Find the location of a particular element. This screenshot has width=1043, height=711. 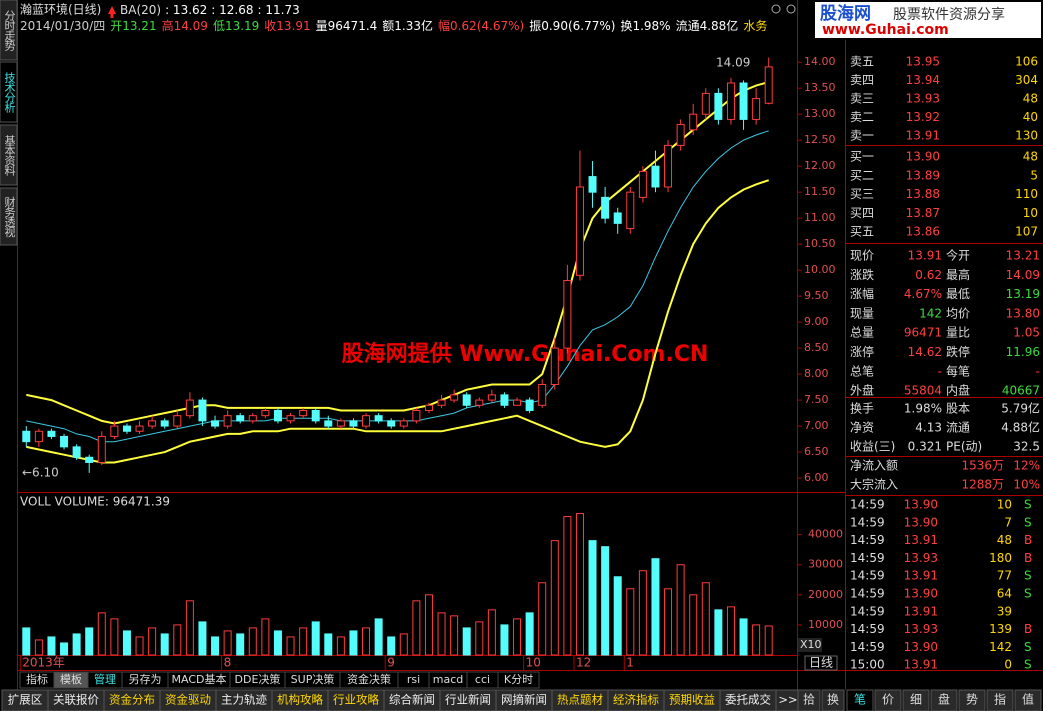

period-label: 日线 is located at coordinates (821, 663).